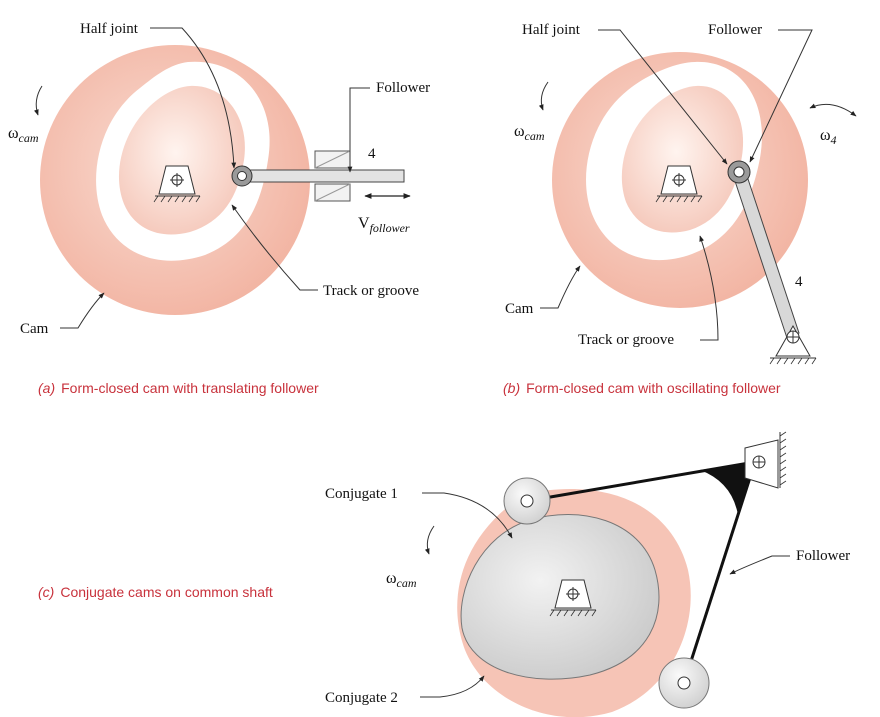 The width and height of the screenshot is (880, 717). Describe the element at coordinates (177, 184) in the screenshot. I see `cam-a-pivot` at that location.